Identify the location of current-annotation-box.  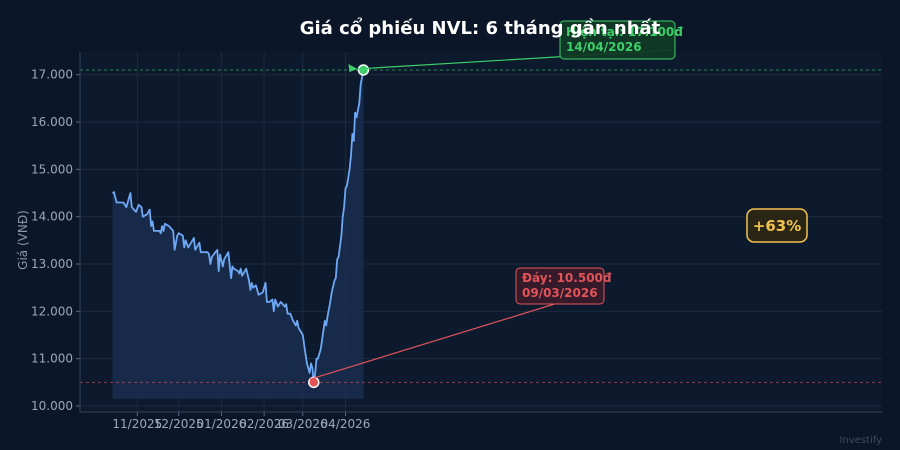
(617, 40).